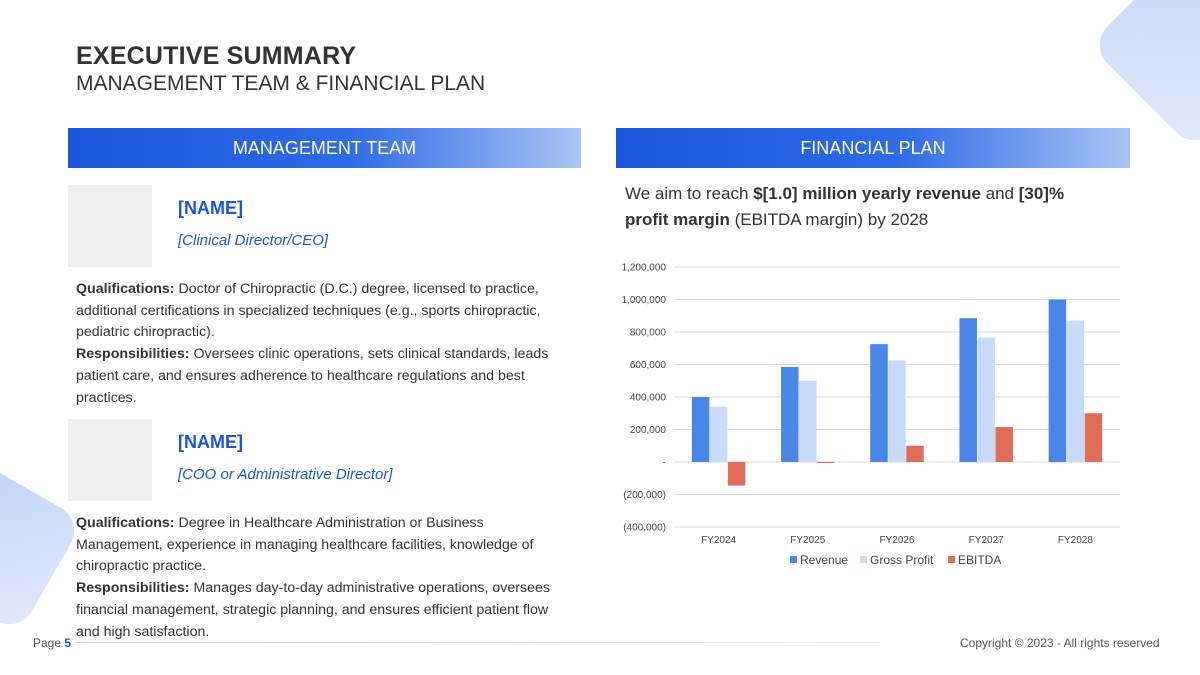  Describe the element at coordinates (68, 643) in the screenshot. I see `page-number-value: 5` at that location.